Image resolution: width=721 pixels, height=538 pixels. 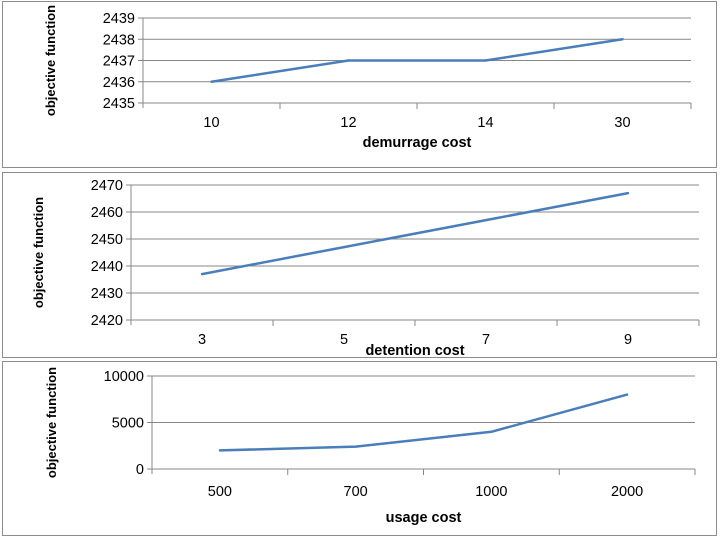 I want to click on demurrage-x-tick-label-2: 14, so click(x=485, y=123).